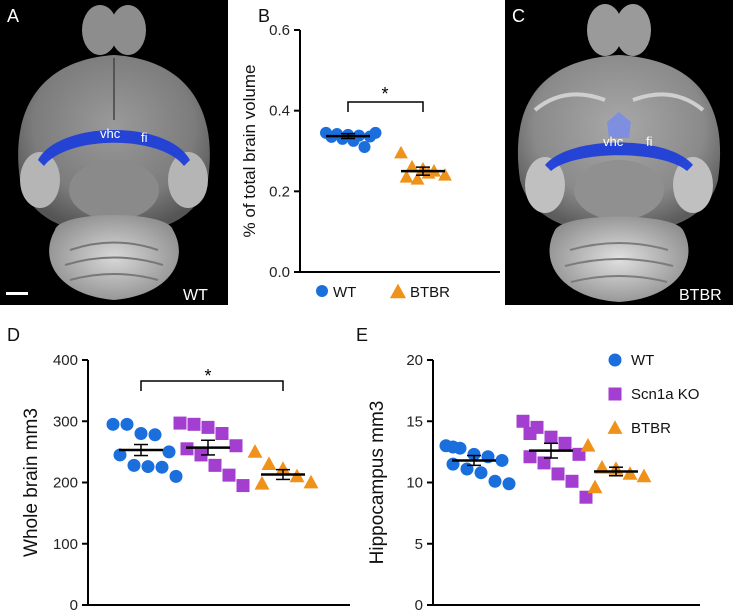 This screenshot has width=733, height=611. What do you see at coordinates (419, 544) in the screenshot?
I see `y-tick-label: 5` at bounding box center [419, 544].